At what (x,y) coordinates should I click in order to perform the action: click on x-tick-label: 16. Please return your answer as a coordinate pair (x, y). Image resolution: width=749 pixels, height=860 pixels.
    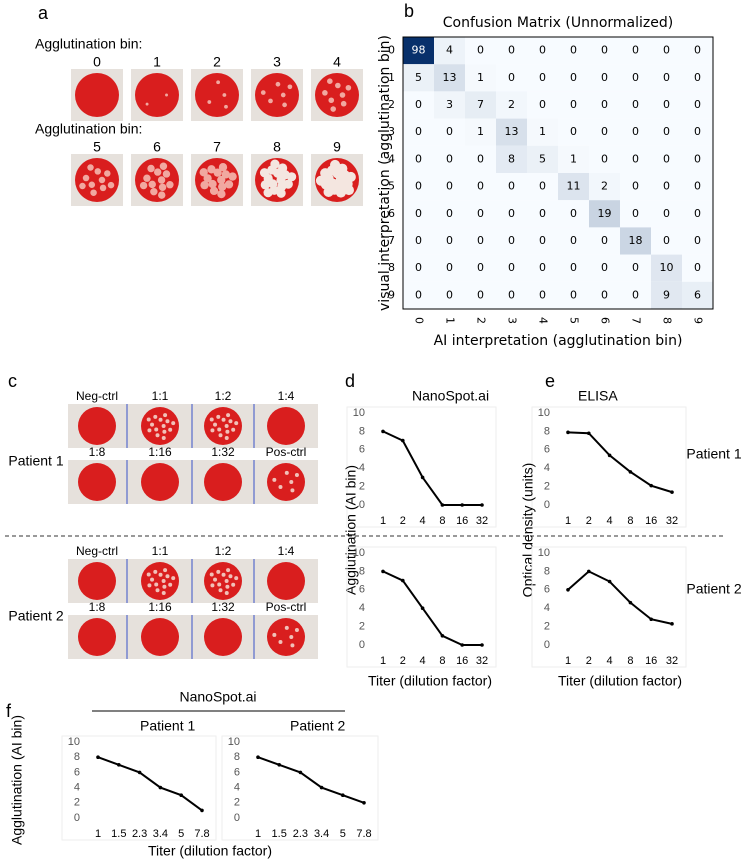
    Looking at the image, I should click on (651, 521).